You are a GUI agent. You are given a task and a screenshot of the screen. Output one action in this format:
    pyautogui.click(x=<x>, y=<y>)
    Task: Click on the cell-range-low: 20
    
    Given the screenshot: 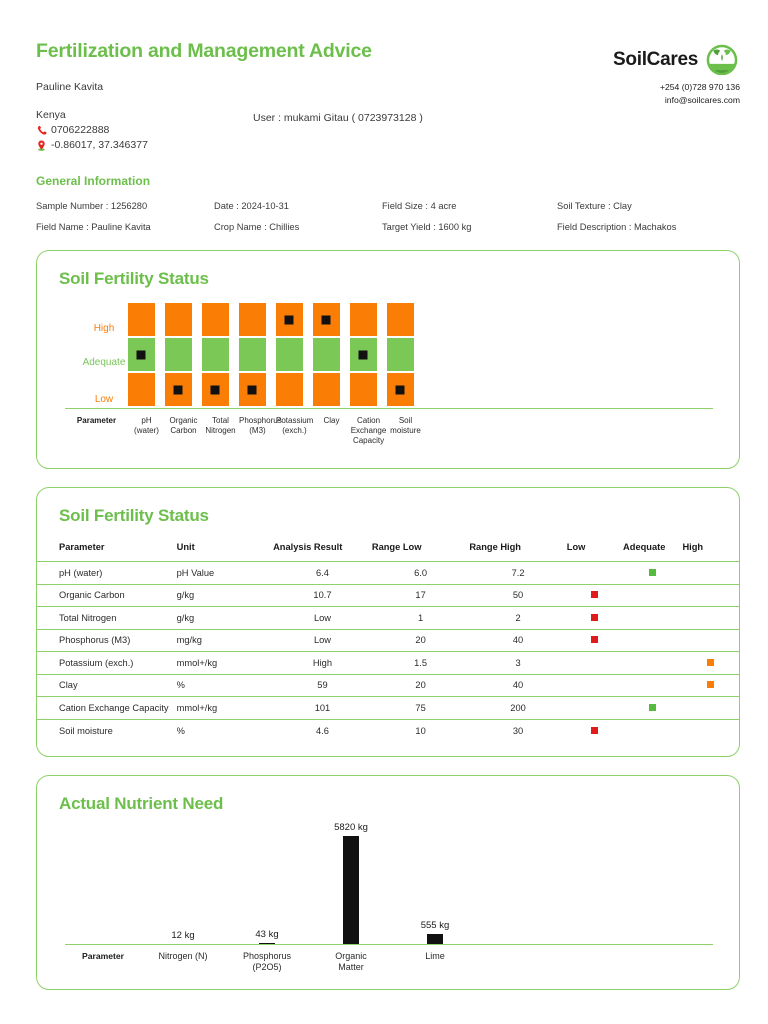 What is the action you would take?
    pyautogui.click(x=420, y=640)
    